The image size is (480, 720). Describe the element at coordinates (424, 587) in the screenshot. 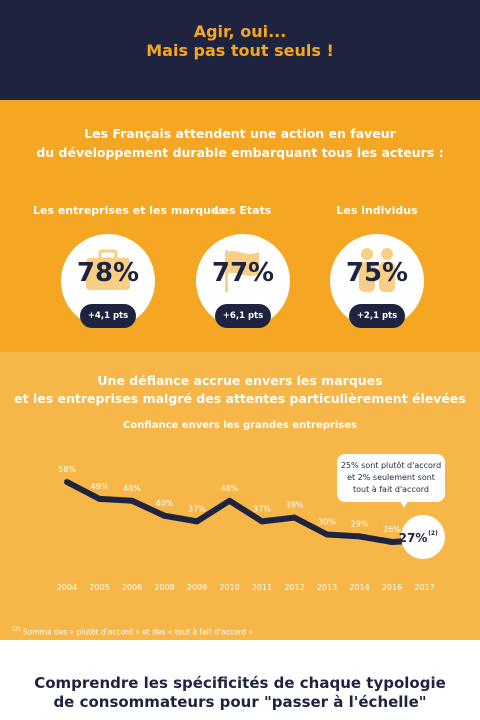

I see `x-tick-label: 2017` at that location.